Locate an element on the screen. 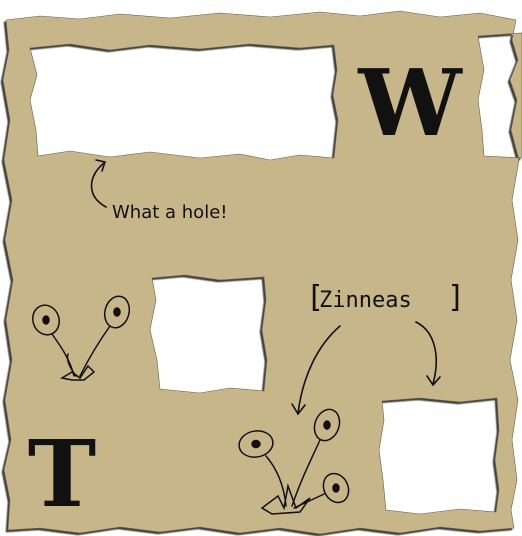 The image size is (522, 536). letter-t: T is located at coordinates (62, 474).